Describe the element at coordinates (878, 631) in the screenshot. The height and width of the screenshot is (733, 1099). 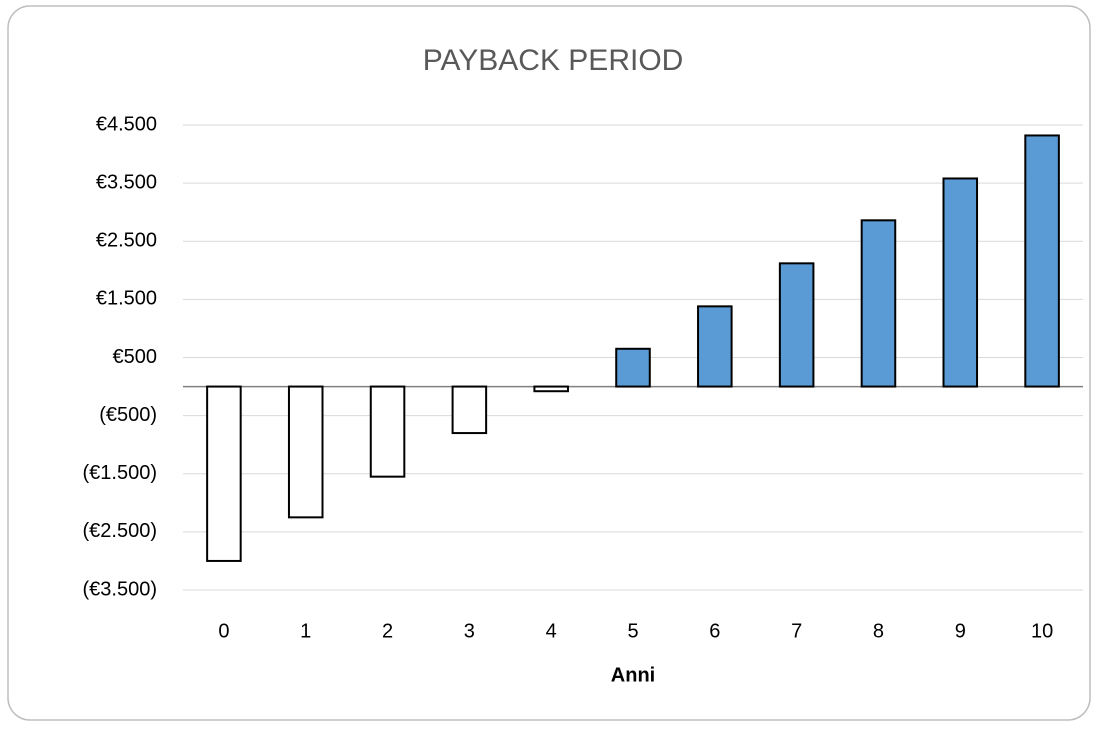
I see `x-tick-label: 8` at that location.